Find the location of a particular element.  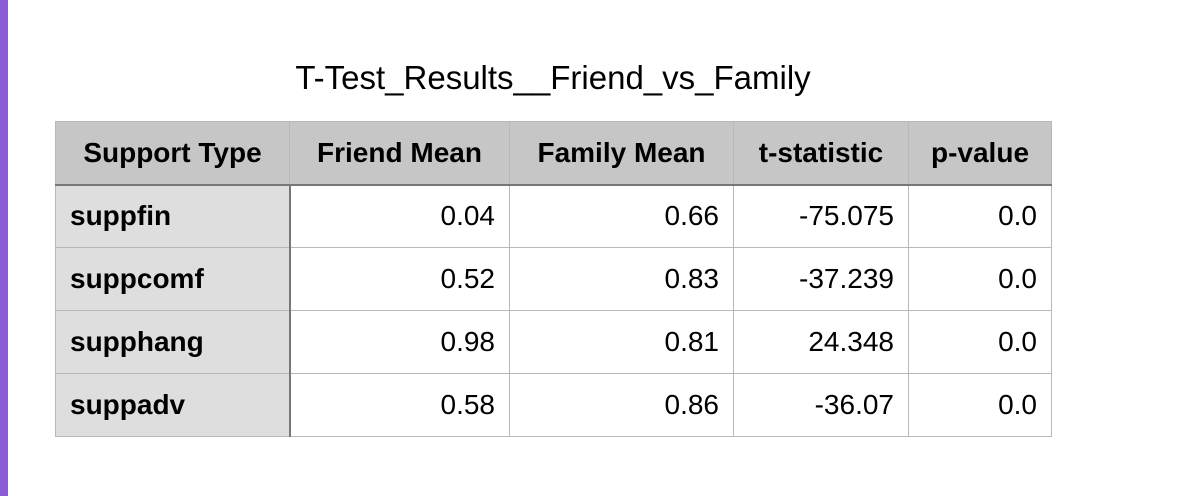

family-mean-cell: 0.66 is located at coordinates (621, 216).